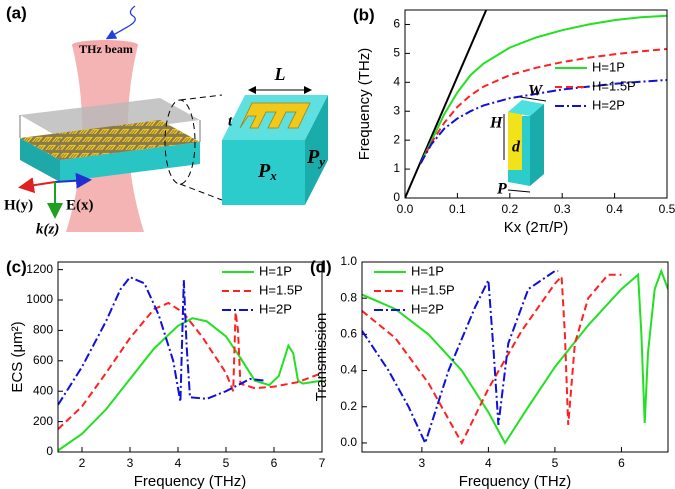 Image resolution: width=675 pixels, height=489 pixels. I want to click on axis-label: H(y), so click(18, 205).